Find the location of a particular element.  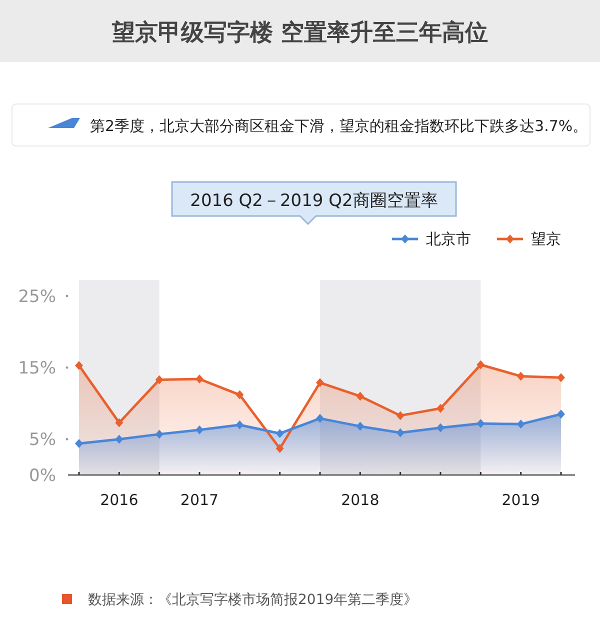

source-note: 数据来源：《北京写字楼市场简报2019年第二季度》 is located at coordinates (253, 600).